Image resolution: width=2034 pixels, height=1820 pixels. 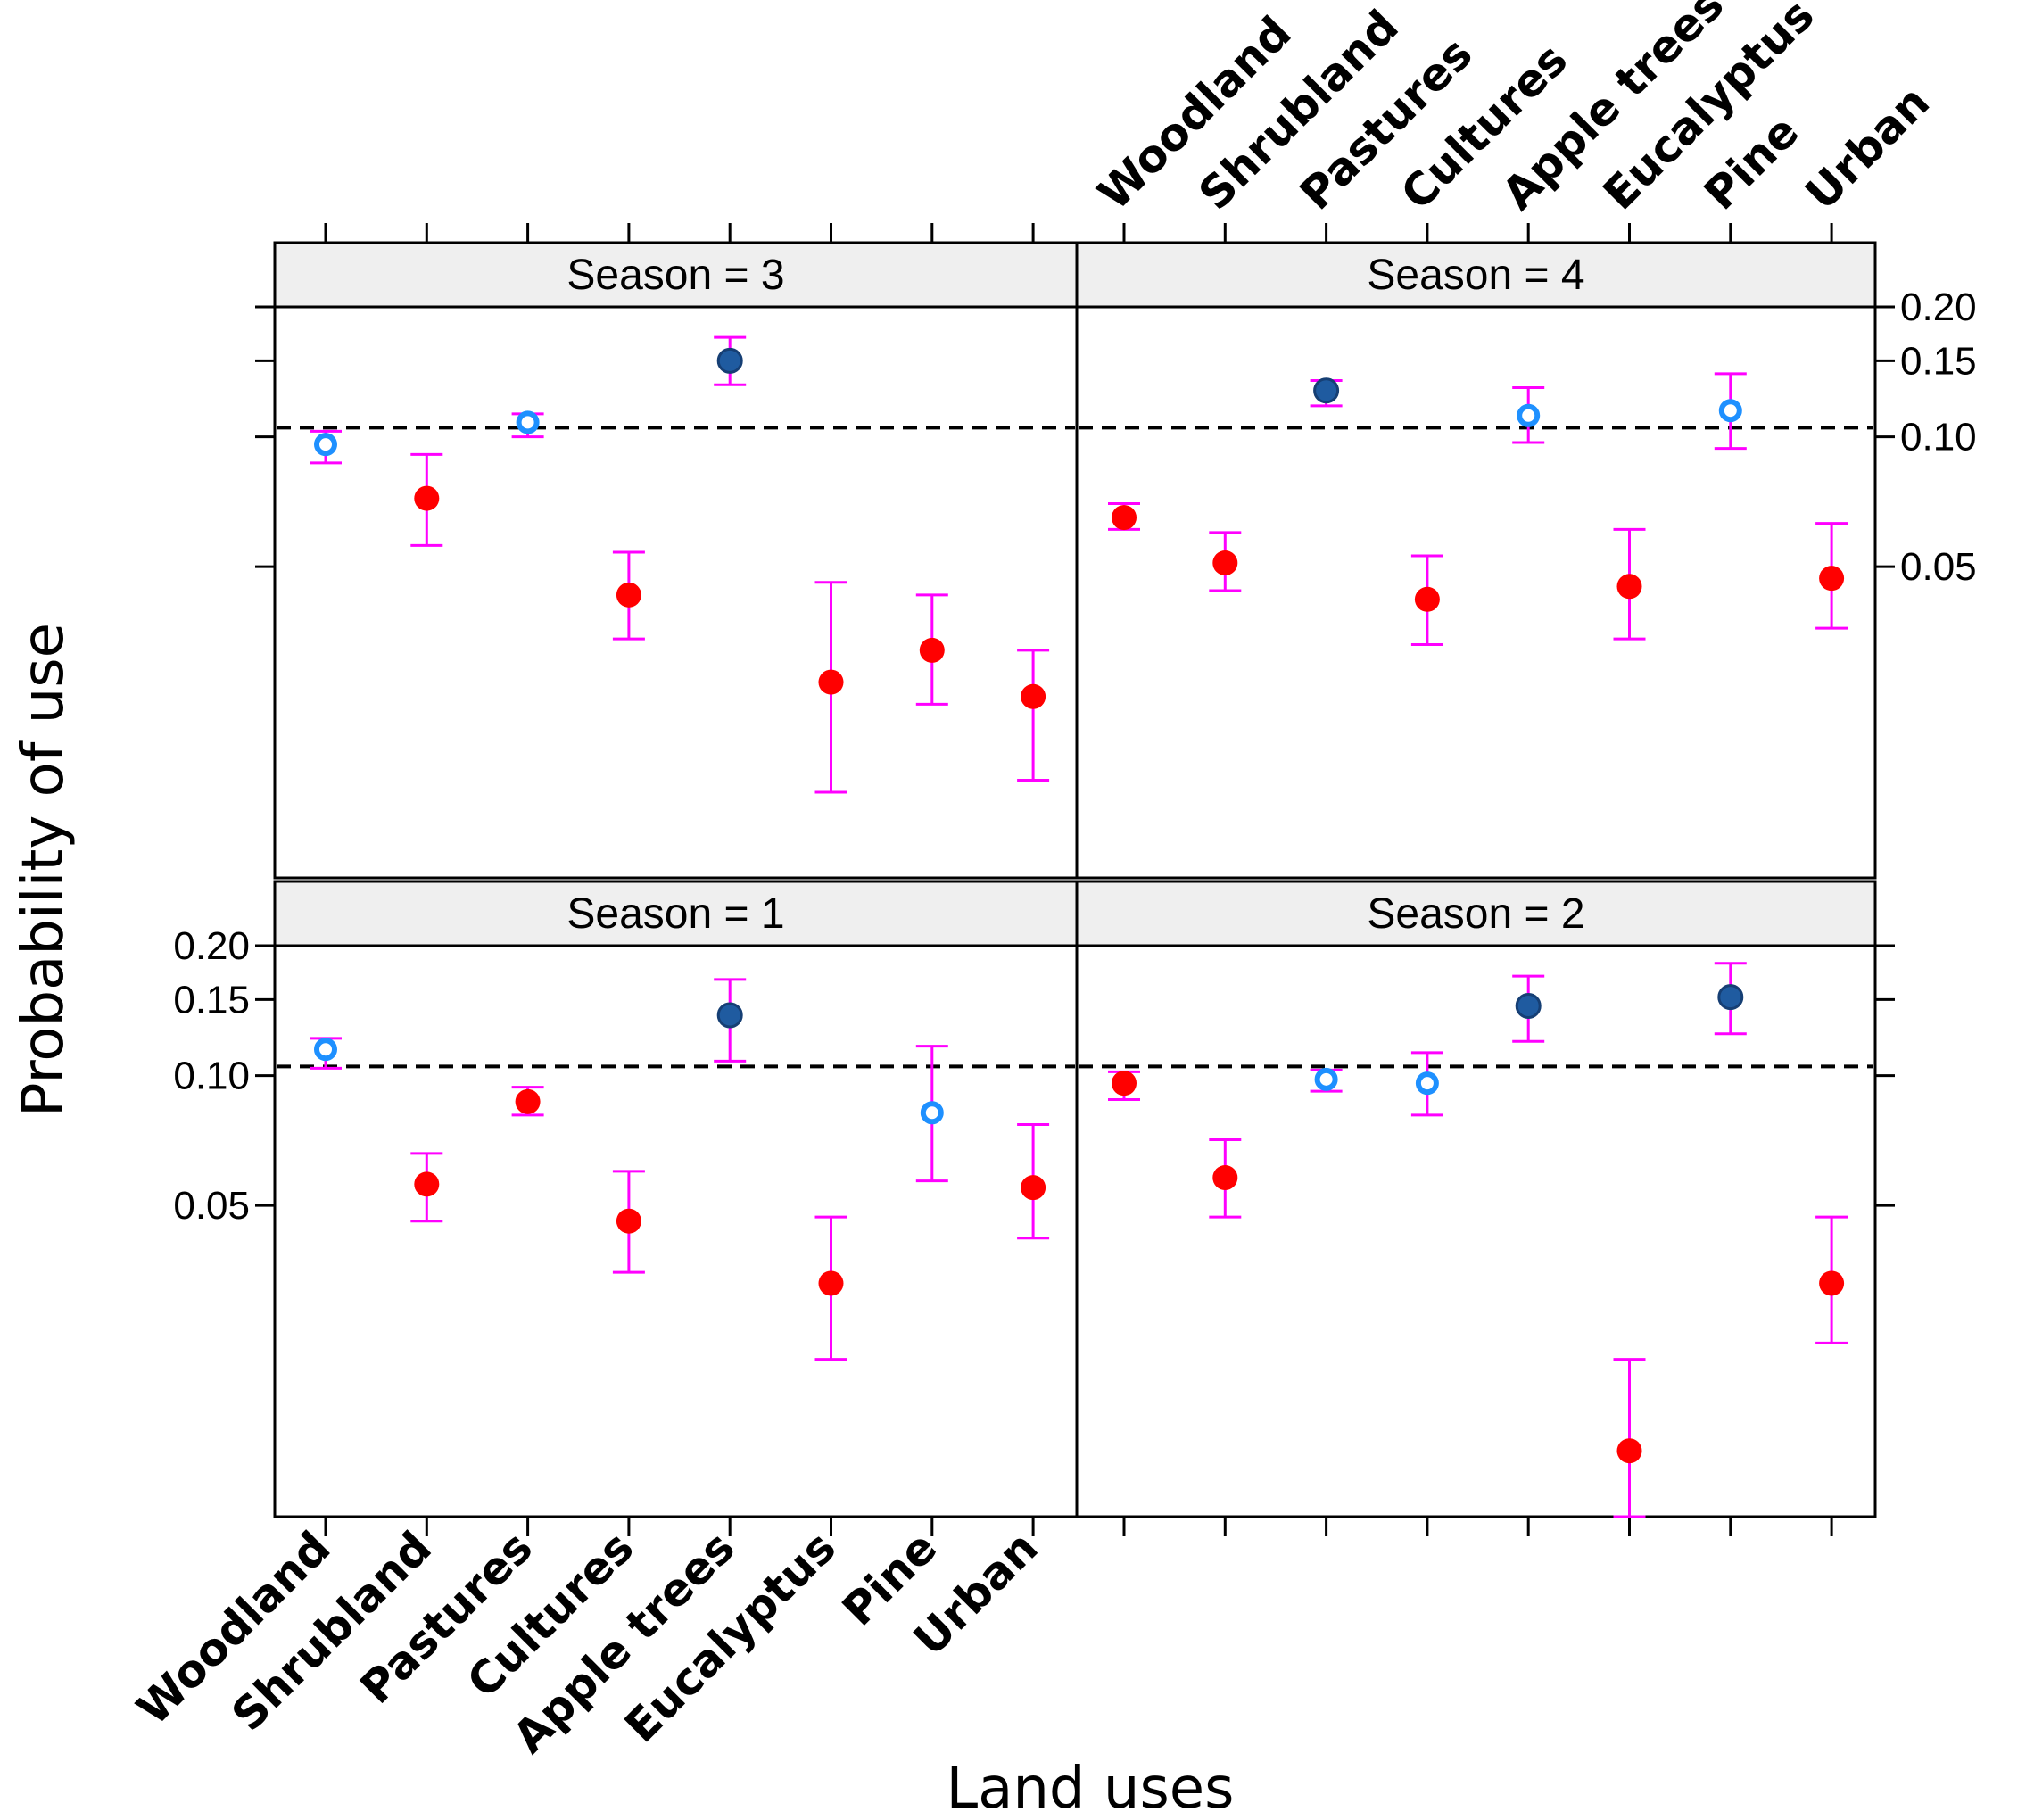 I want to click on strip-label: Season = 4, so click(x=1475, y=275).